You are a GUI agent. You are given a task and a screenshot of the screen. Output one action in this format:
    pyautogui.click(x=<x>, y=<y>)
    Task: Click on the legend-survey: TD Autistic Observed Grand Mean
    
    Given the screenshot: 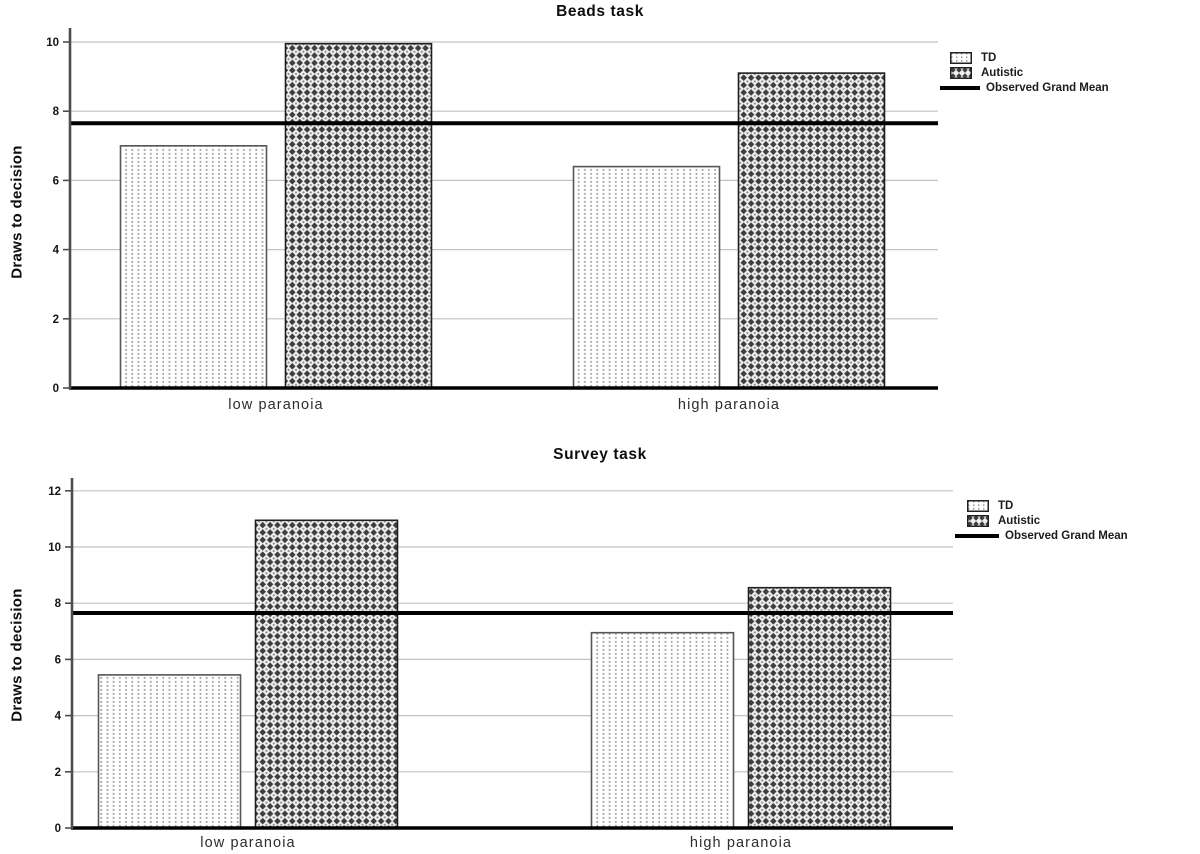 What is the action you would take?
    pyautogui.click(x=1041, y=520)
    